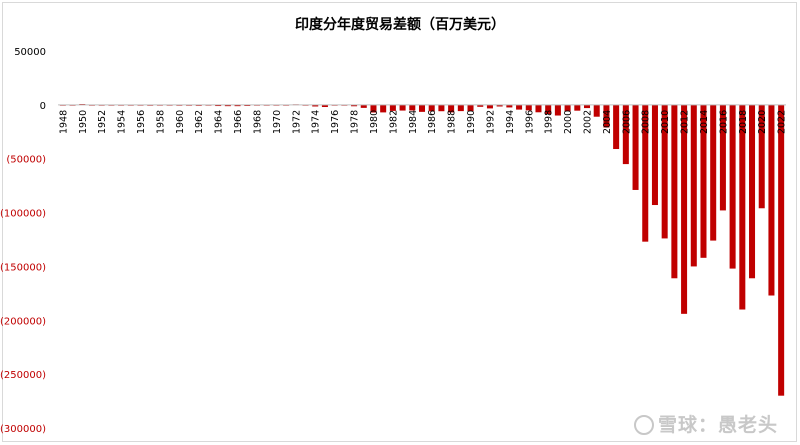 The width and height of the screenshot is (800, 445). I want to click on bar-1982, so click(392, 107).